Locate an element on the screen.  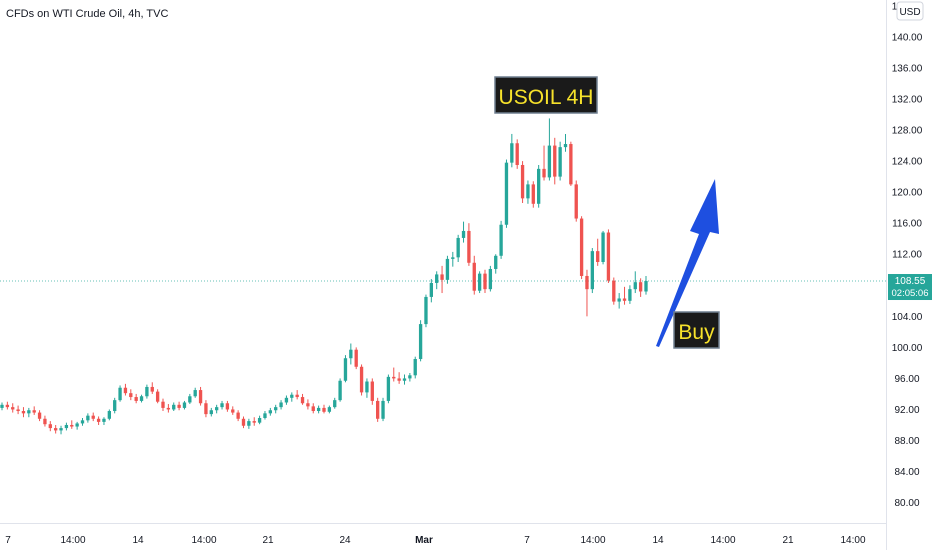
buy-annotation-box: Buy is located at coordinates (696, 330).